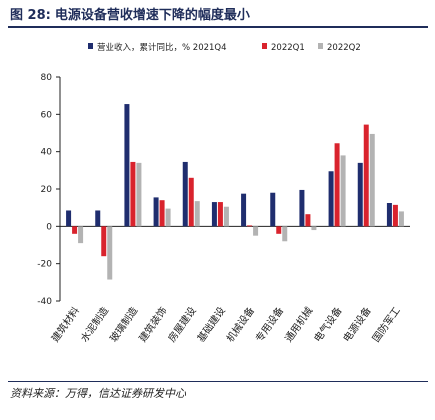 This screenshot has width=435, height=420. Describe the element at coordinates (270, 324) in the screenshot. I see `x-tick-label: 专用设备` at that location.